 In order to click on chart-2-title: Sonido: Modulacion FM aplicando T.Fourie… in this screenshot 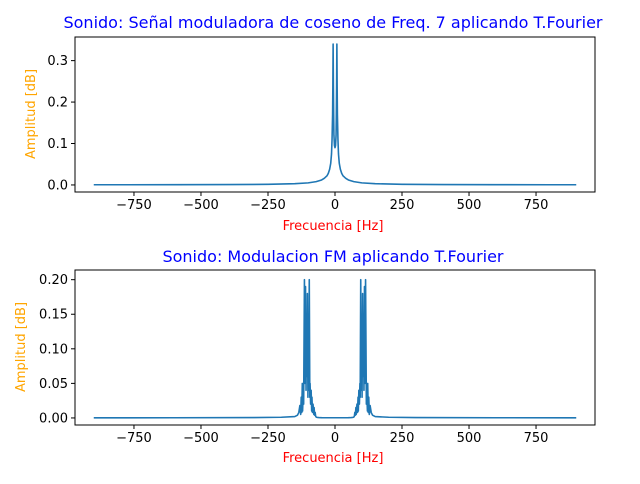, I will do `click(332, 256)`.